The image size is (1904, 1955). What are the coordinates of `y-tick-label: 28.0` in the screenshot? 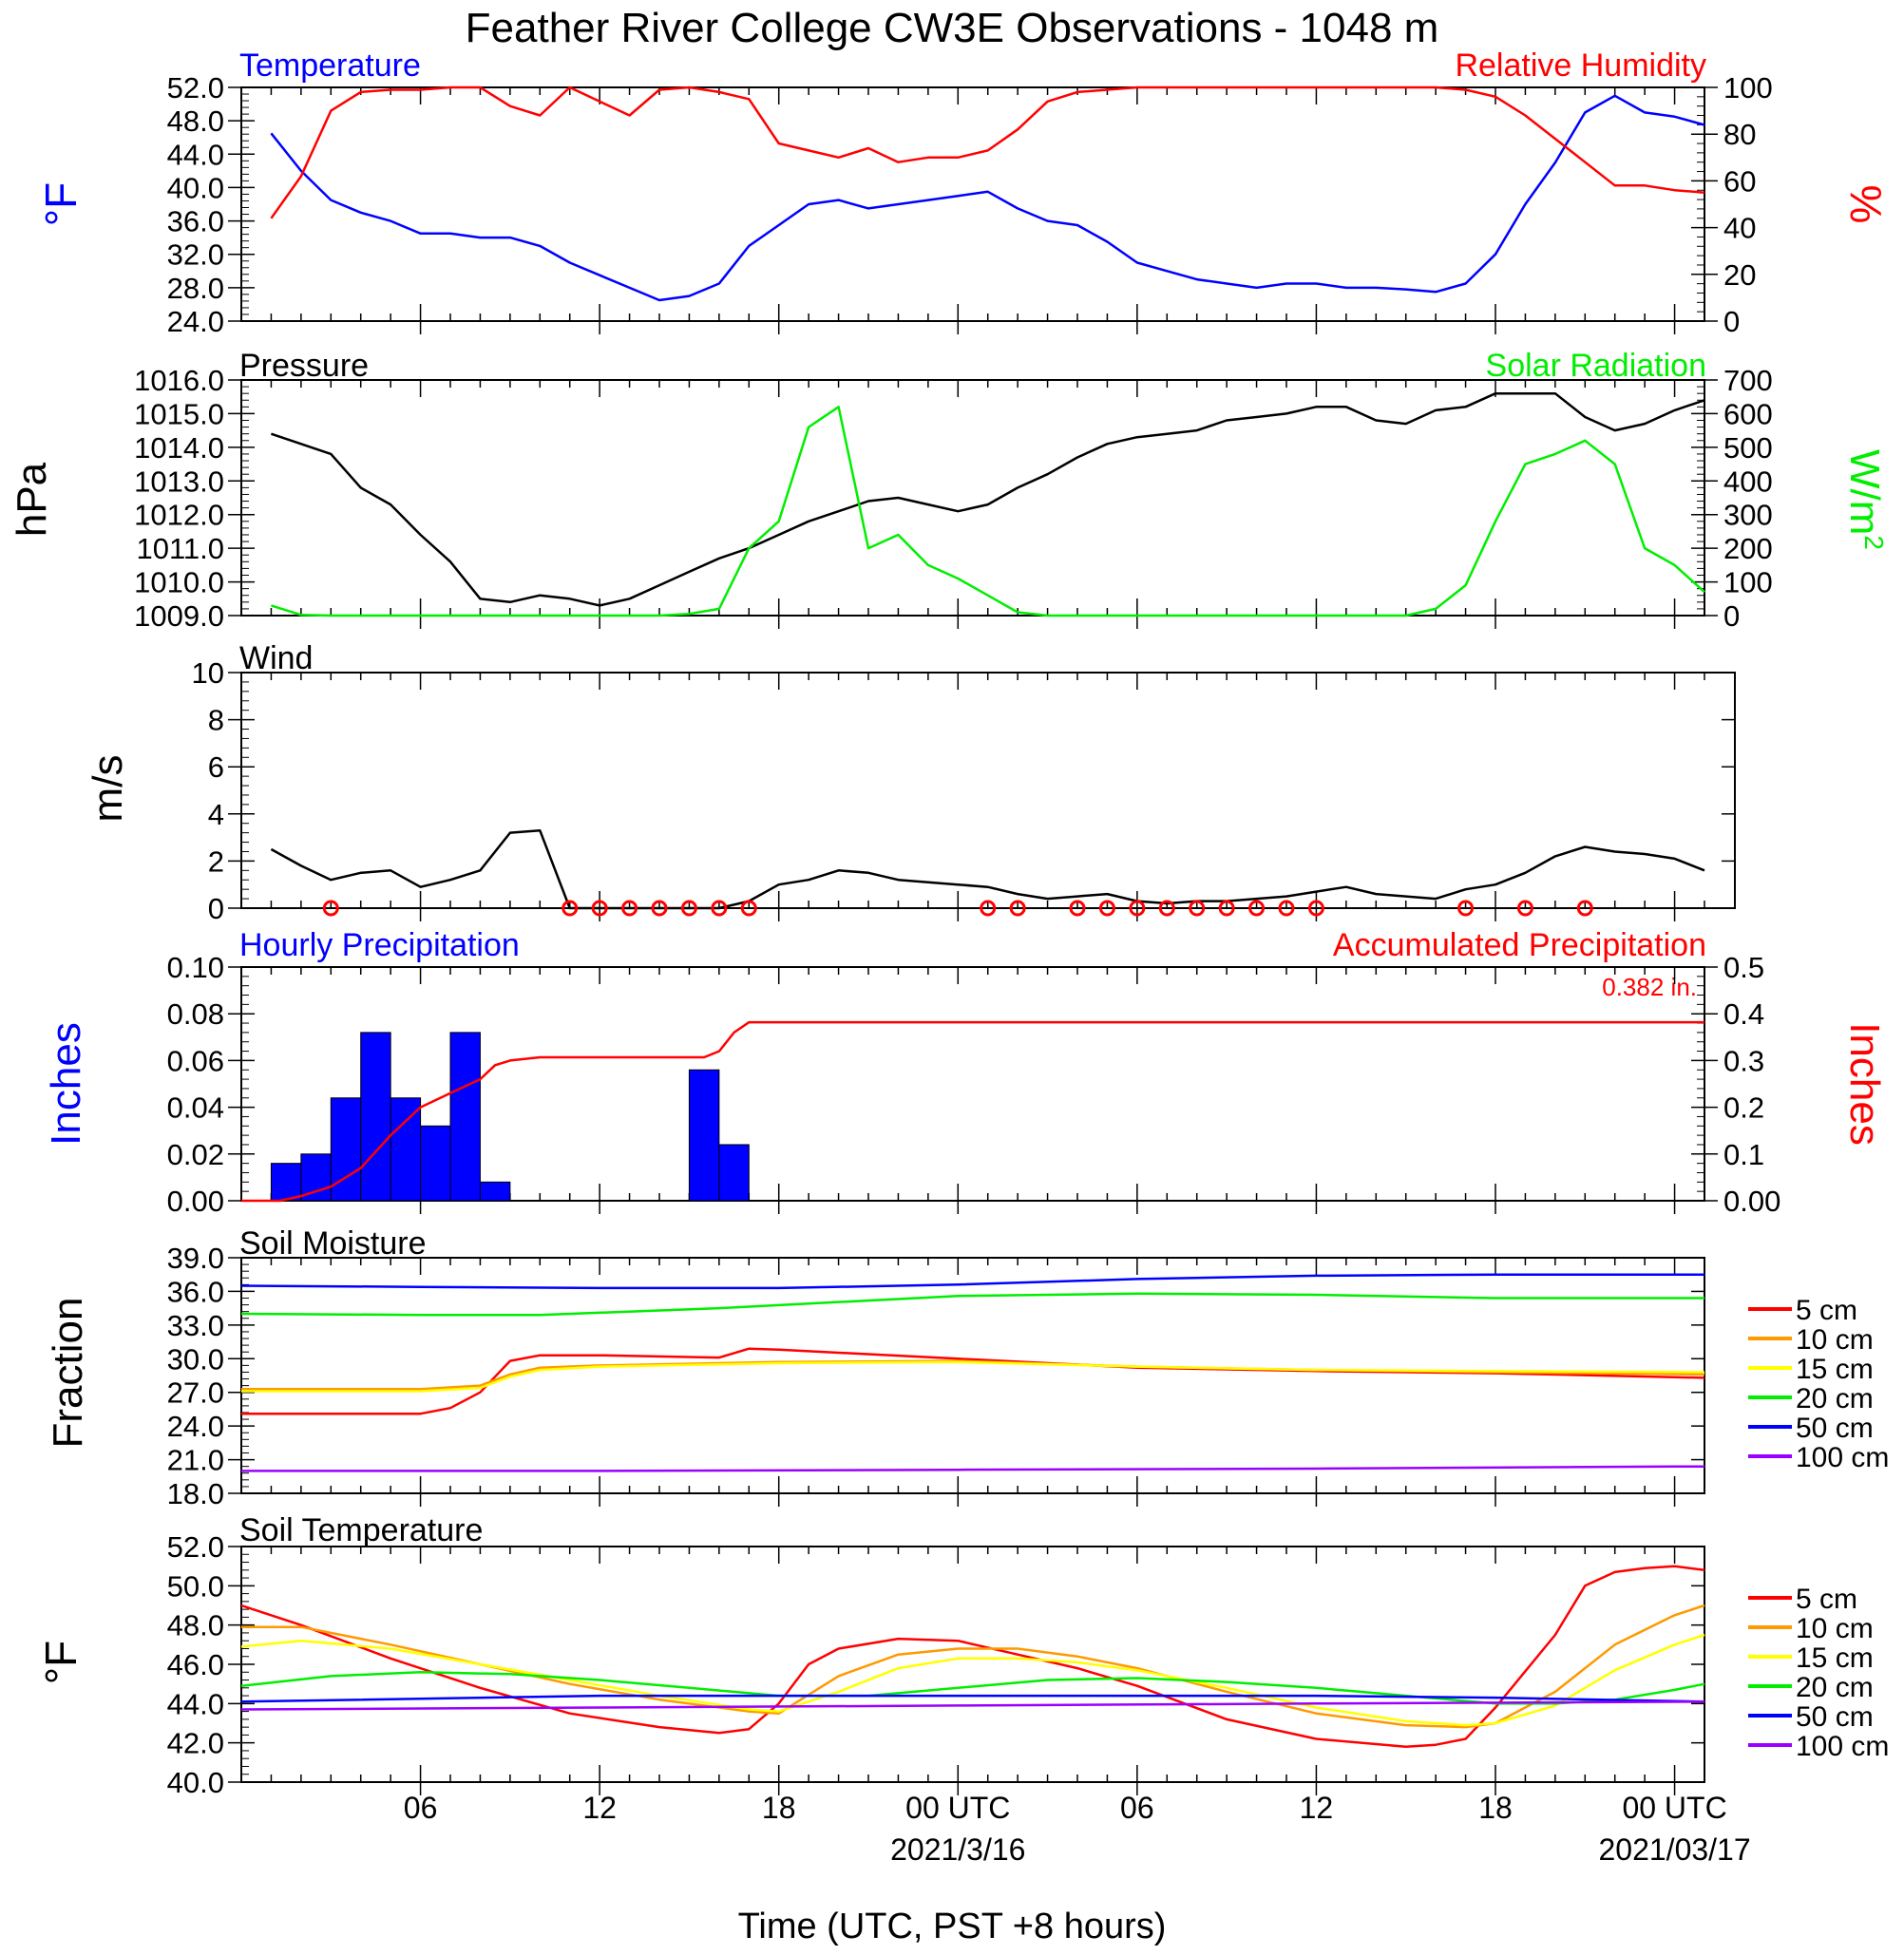 It's located at (195, 288).